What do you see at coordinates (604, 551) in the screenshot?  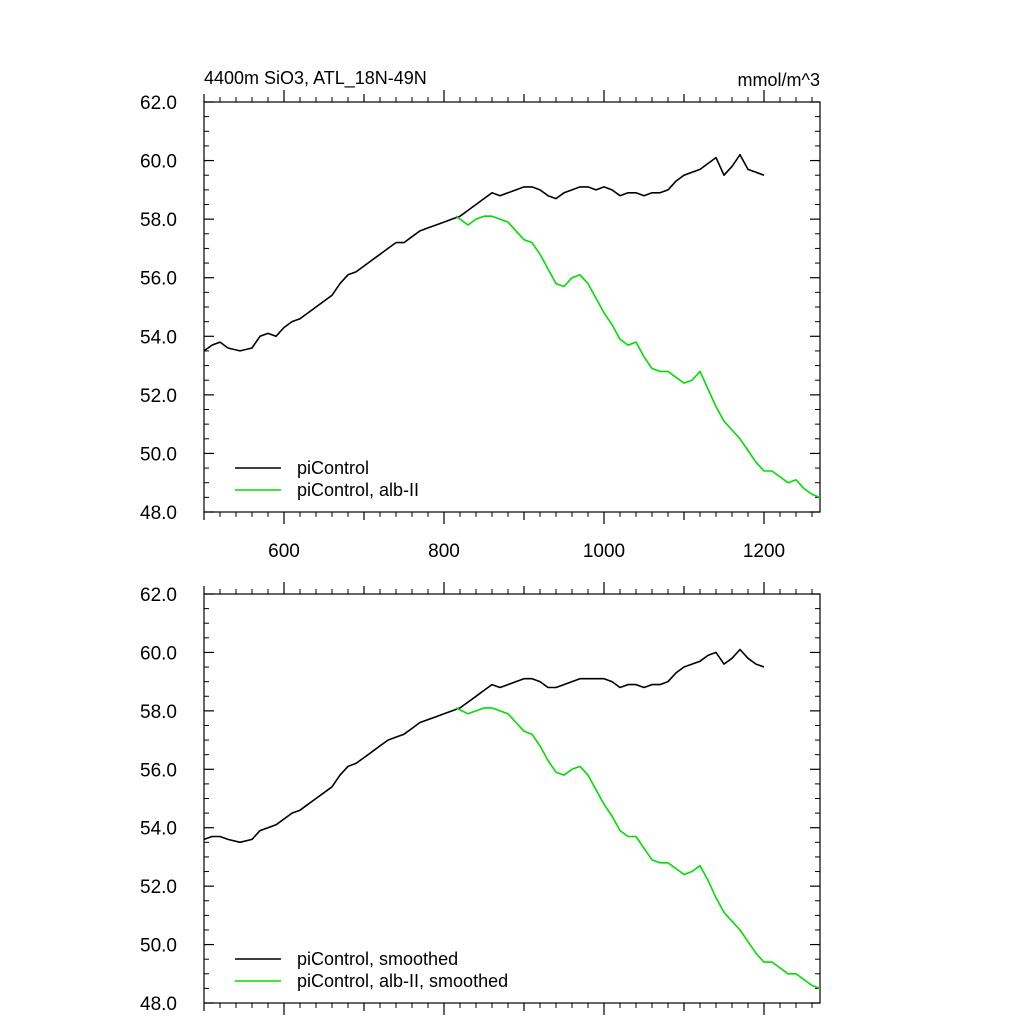 I see `x-tick-label: 1000` at bounding box center [604, 551].